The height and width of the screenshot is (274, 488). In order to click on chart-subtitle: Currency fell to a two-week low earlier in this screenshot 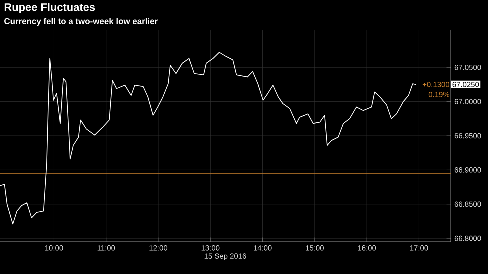, I will do `click(81, 22)`.